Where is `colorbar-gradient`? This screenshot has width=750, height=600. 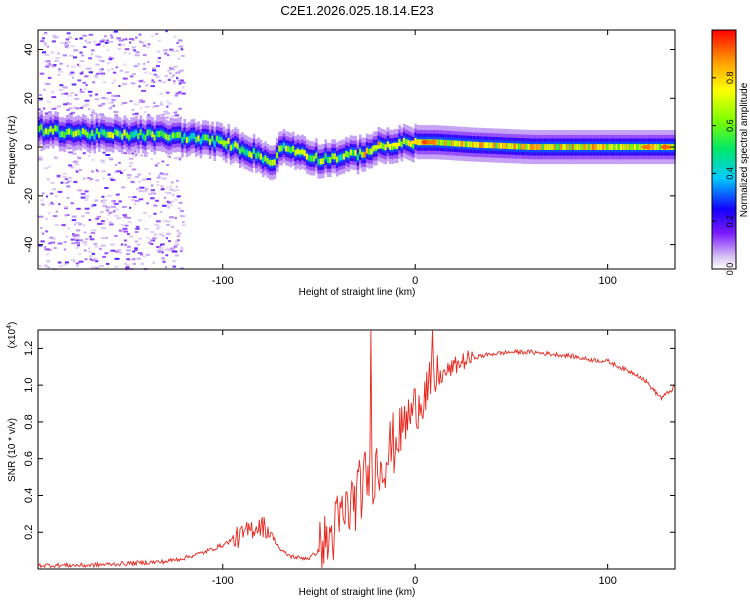 colorbar-gradient is located at coordinates (724, 149).